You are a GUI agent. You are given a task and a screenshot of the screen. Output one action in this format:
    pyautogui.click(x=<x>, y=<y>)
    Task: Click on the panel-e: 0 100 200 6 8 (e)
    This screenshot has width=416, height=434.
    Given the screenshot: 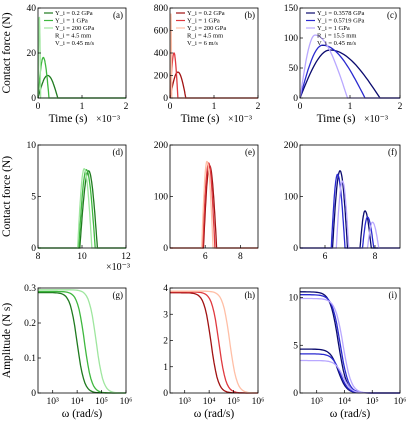 What is the action you would take?
    pyautogui.click(x=206, y=201)
    